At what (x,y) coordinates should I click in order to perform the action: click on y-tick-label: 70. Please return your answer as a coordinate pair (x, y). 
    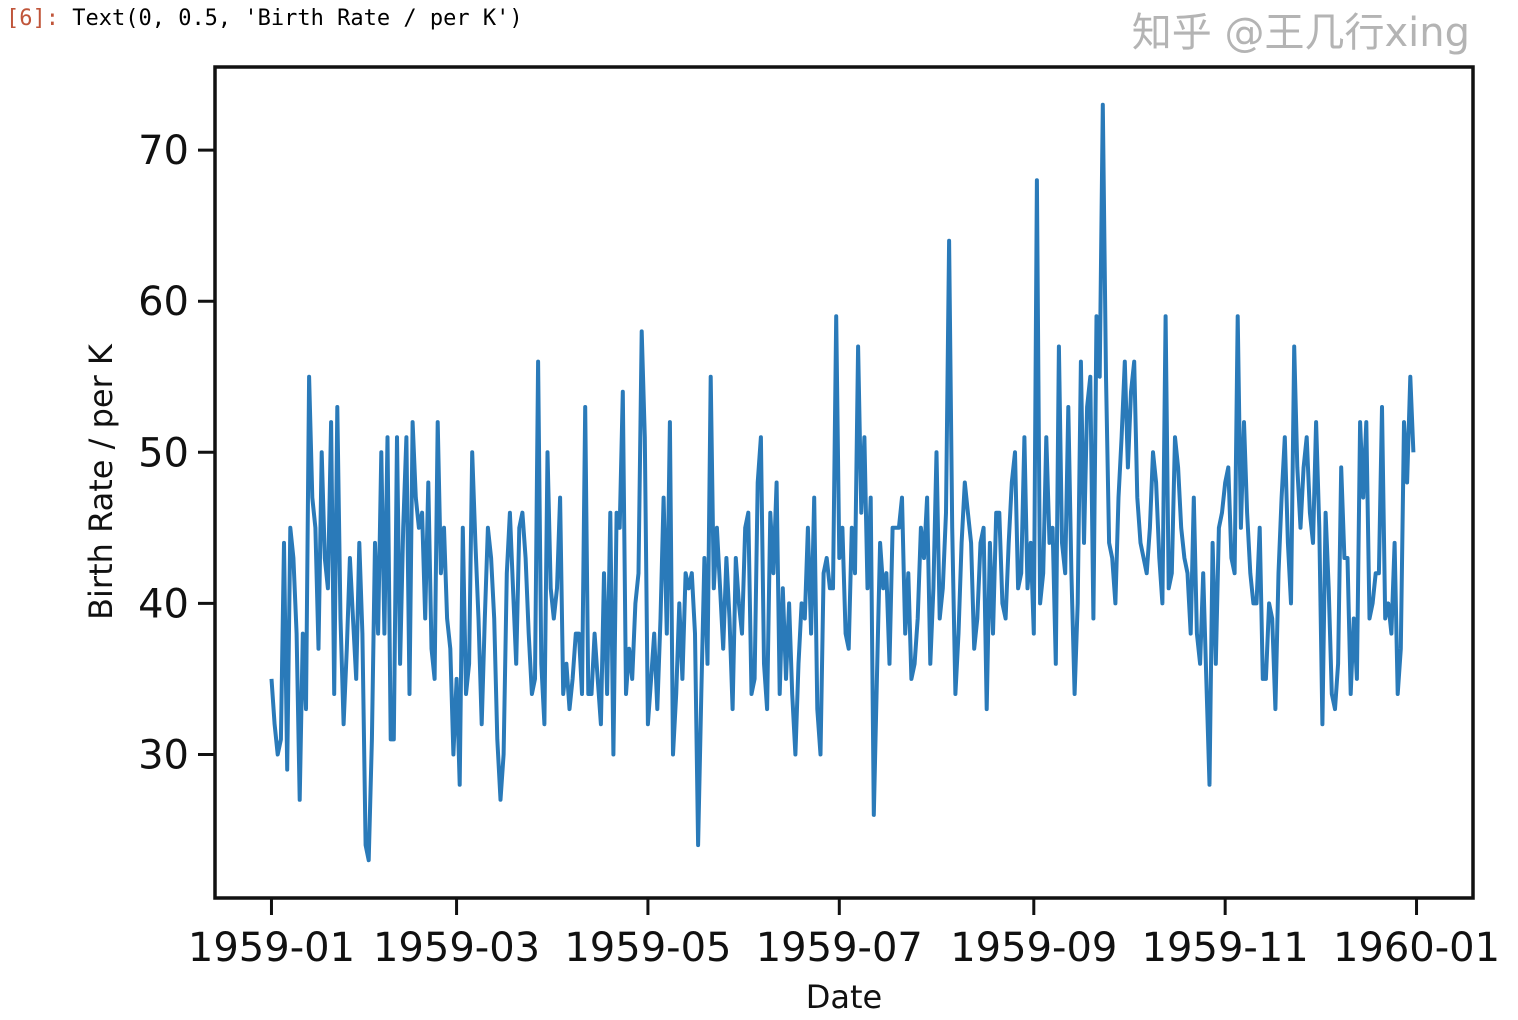
    Looking at the image, I should click on (163, 151).